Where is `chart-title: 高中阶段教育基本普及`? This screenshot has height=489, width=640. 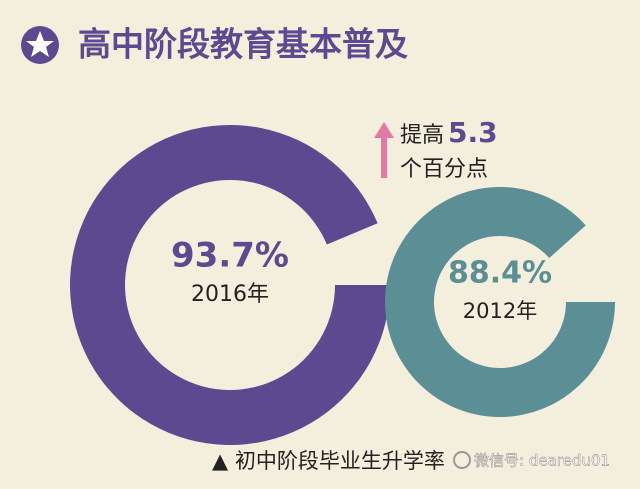
chart-title: 高中阶段教育基本普及 is located at coordinates (243, 44).